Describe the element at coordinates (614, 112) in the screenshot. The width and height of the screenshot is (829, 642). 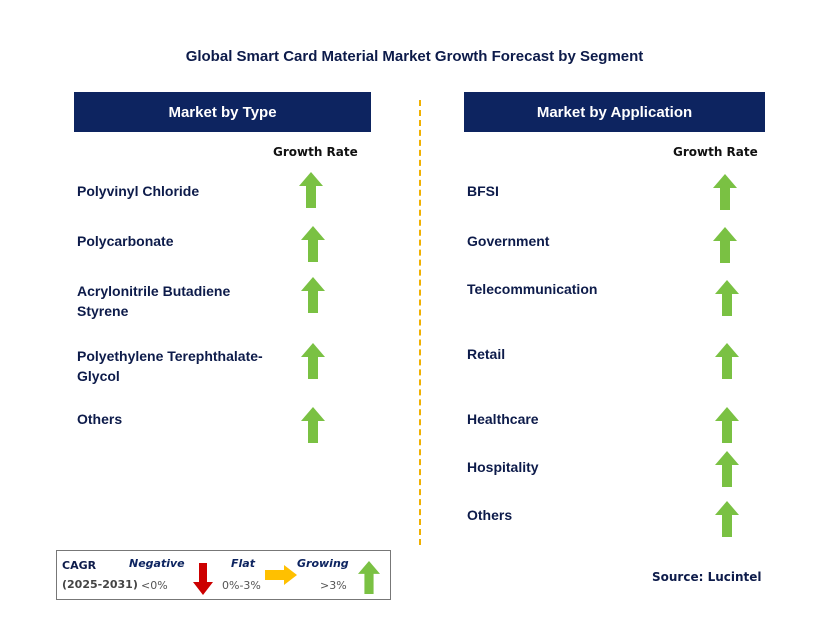
I see `right-panel-header: Market by Application` at that location.